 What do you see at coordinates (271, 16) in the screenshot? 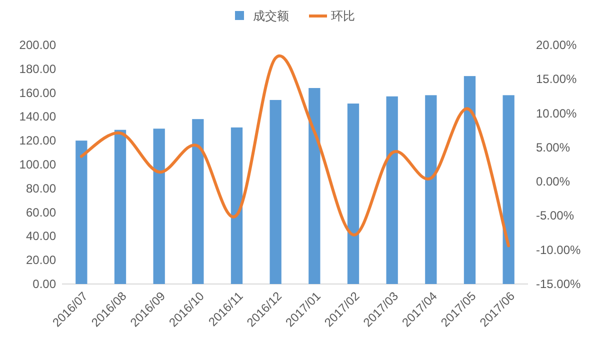
I see `legend-label: 成交额` at bounding box center [271, 16].